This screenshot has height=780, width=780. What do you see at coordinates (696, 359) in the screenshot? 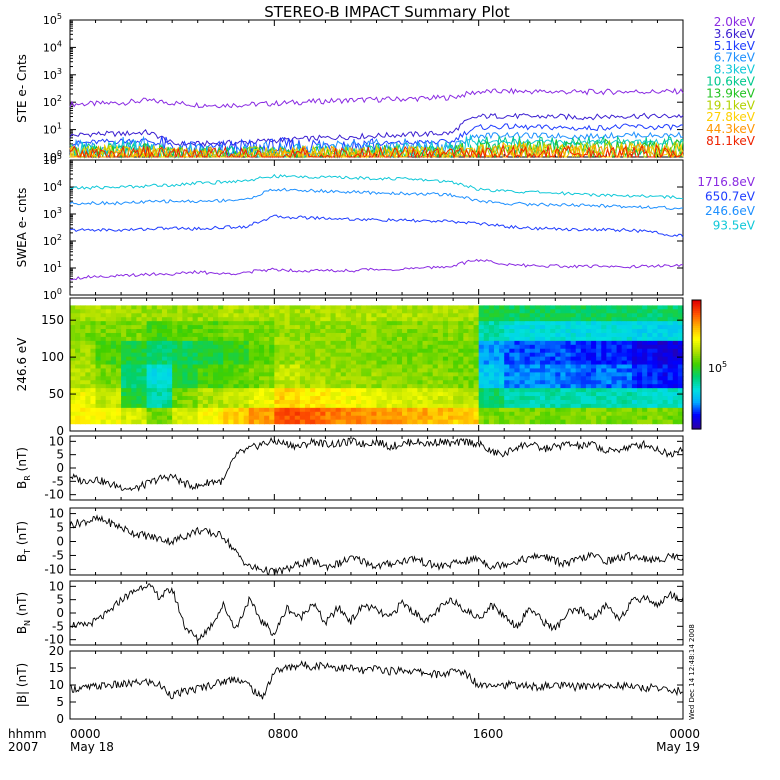
I see `colorbar-segment` at bounding box center [696, 359].